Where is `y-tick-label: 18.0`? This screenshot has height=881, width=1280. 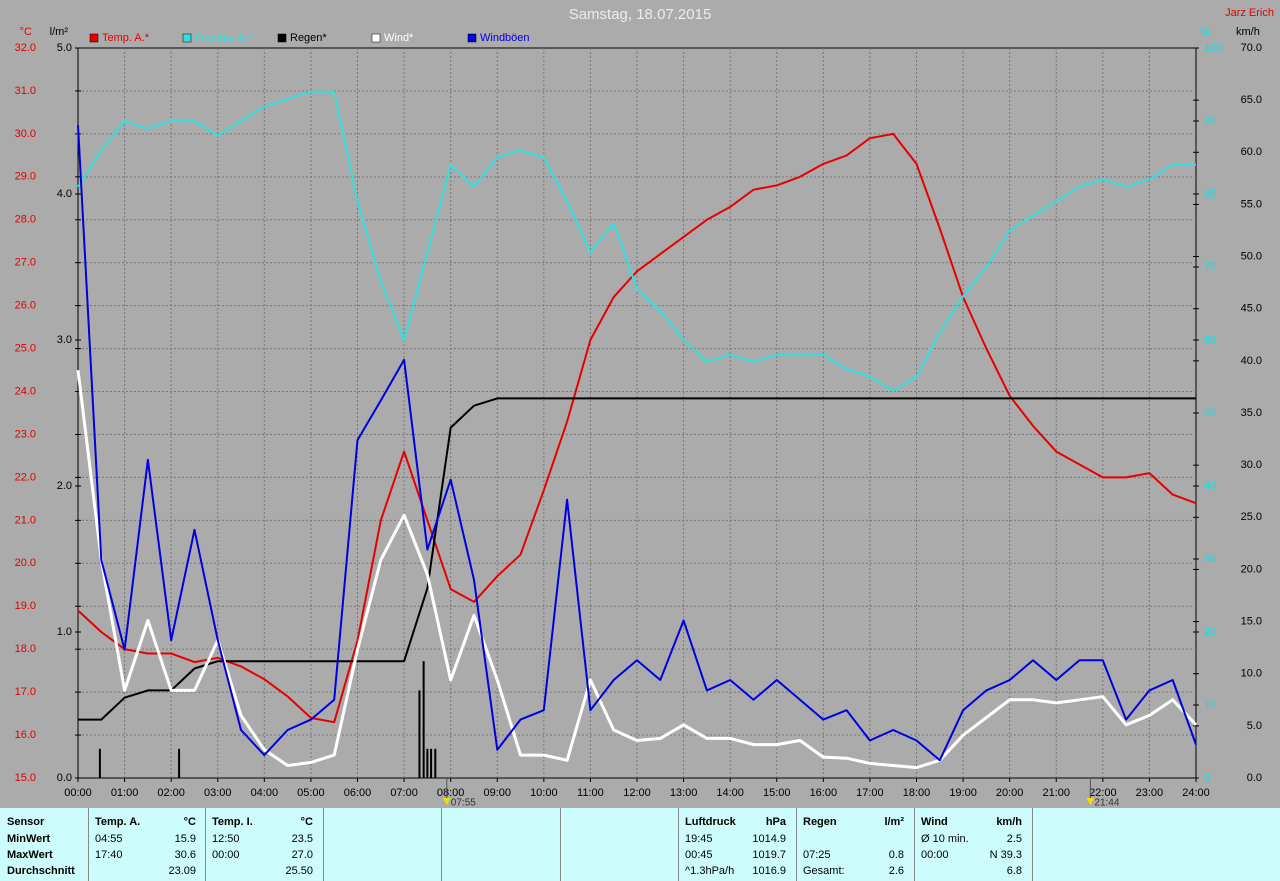 y-tick-label: 18.0 is located at coordinates (25, 649).